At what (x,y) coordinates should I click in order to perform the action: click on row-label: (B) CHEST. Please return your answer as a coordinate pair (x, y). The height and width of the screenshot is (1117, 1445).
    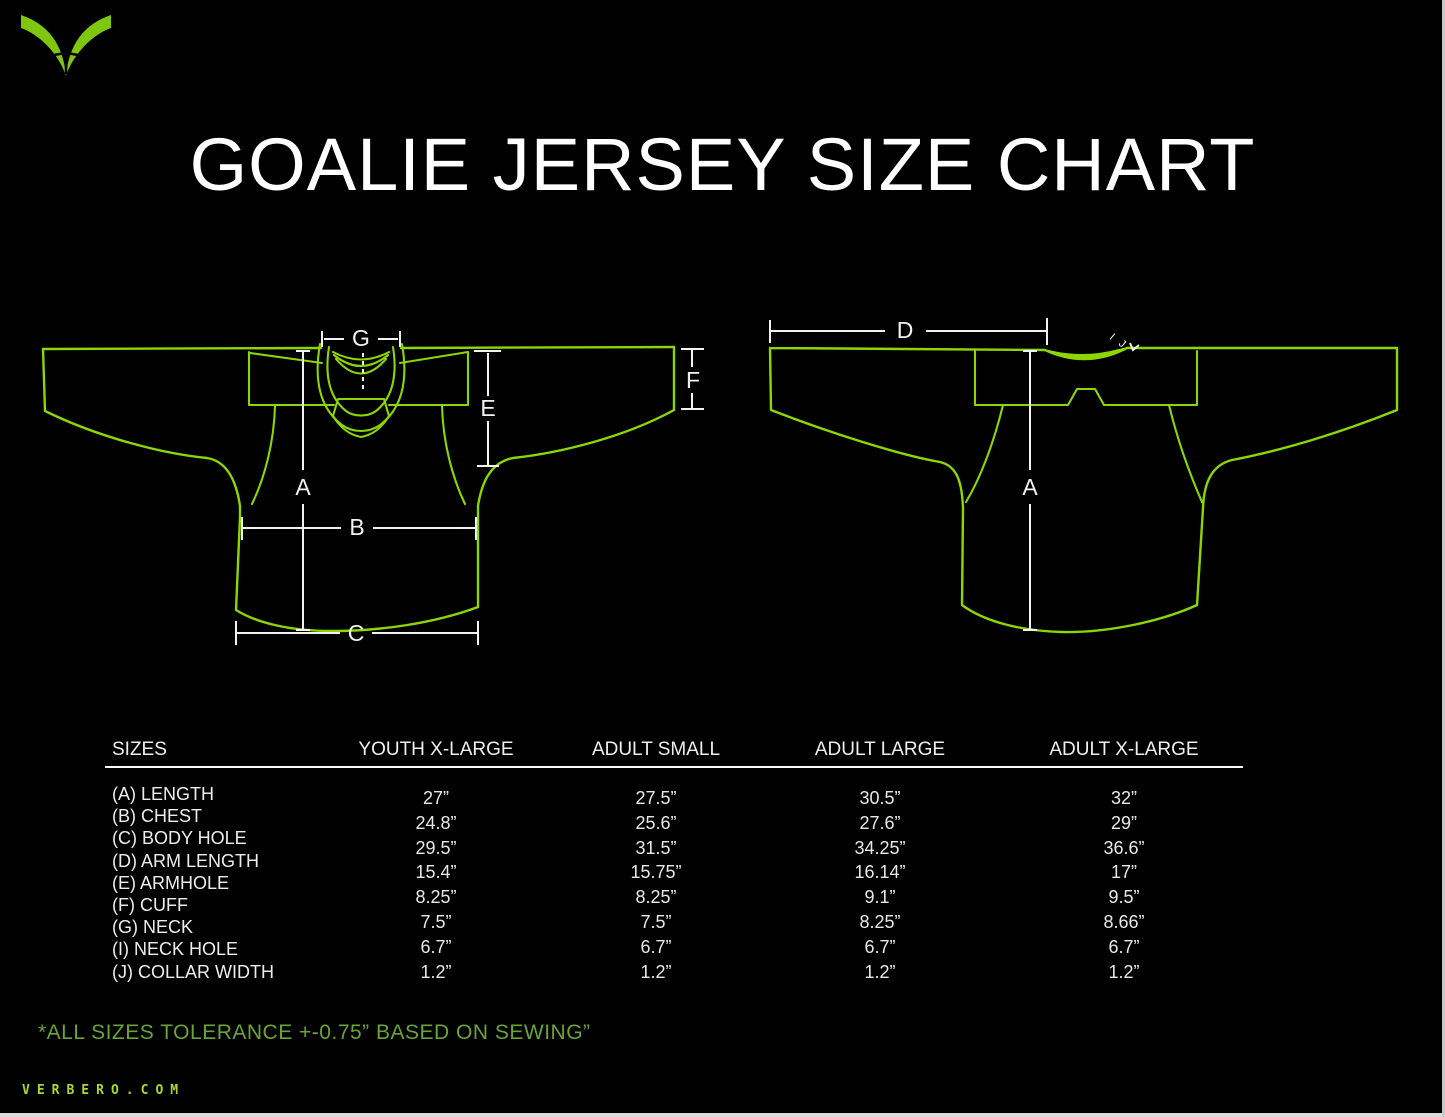
    Looking at the image, I should click on (157, 816).